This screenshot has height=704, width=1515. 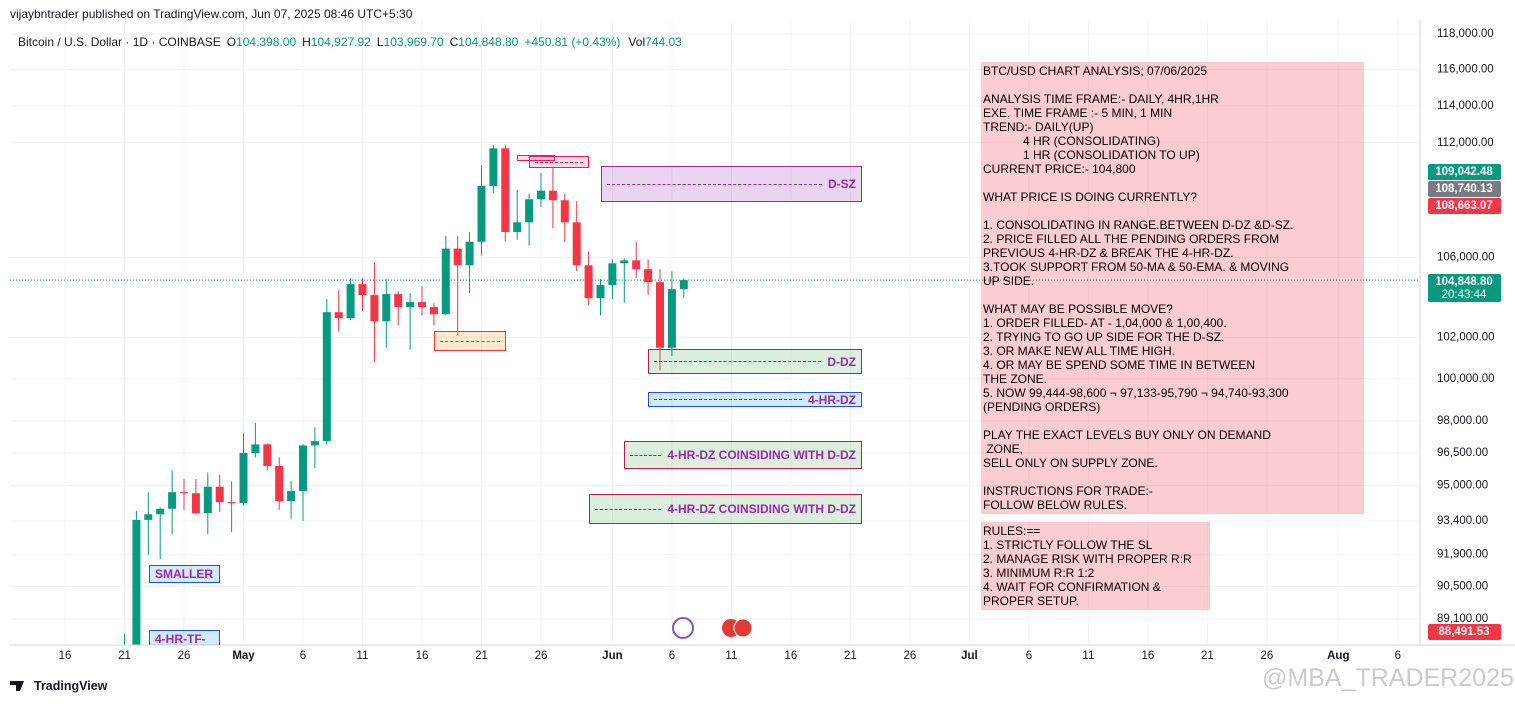 What do you see at coordinates (910, 656) in the screenshot?
I see `x-tick-label: 26` at bounding box center [910, 656].